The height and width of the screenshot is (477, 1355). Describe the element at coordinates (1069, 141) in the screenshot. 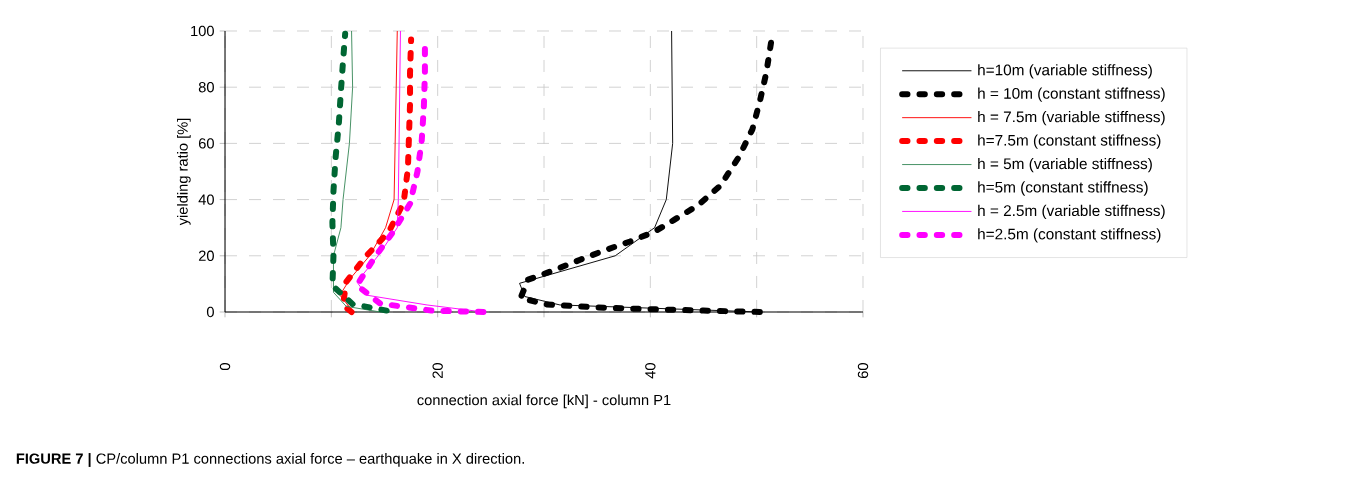

I see `legend-label: h=7.5m (constant stiffness)` at that location.